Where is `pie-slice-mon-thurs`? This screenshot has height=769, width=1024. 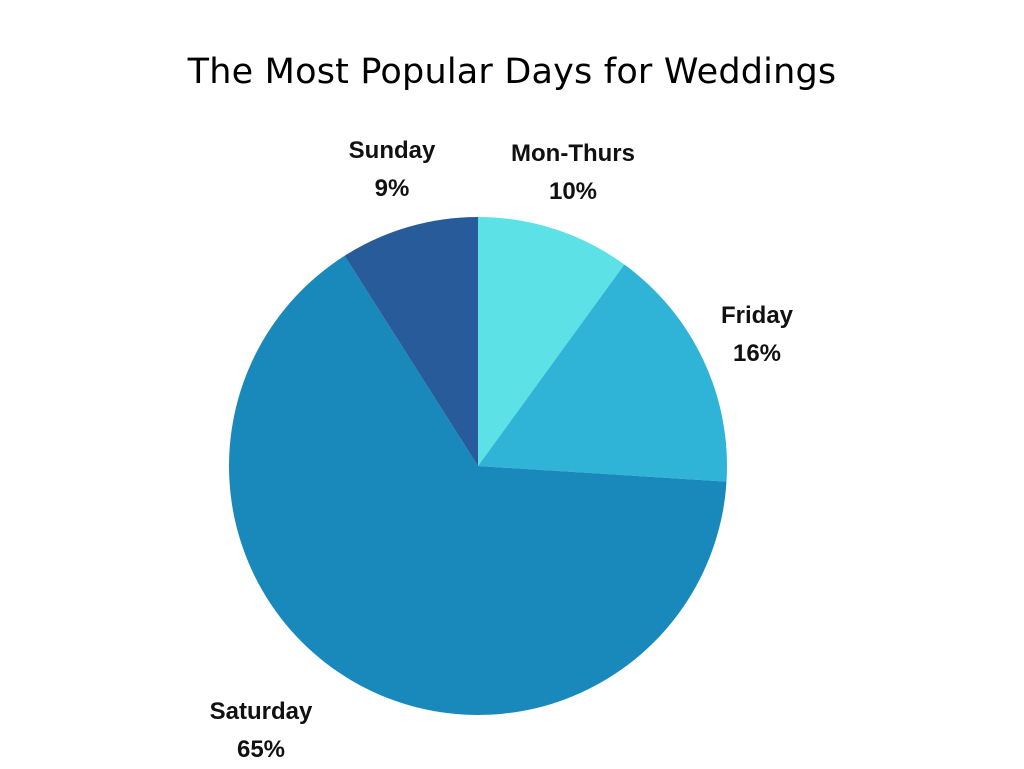
pie-slice-mon-thurs is located at coordinates (551, 341).